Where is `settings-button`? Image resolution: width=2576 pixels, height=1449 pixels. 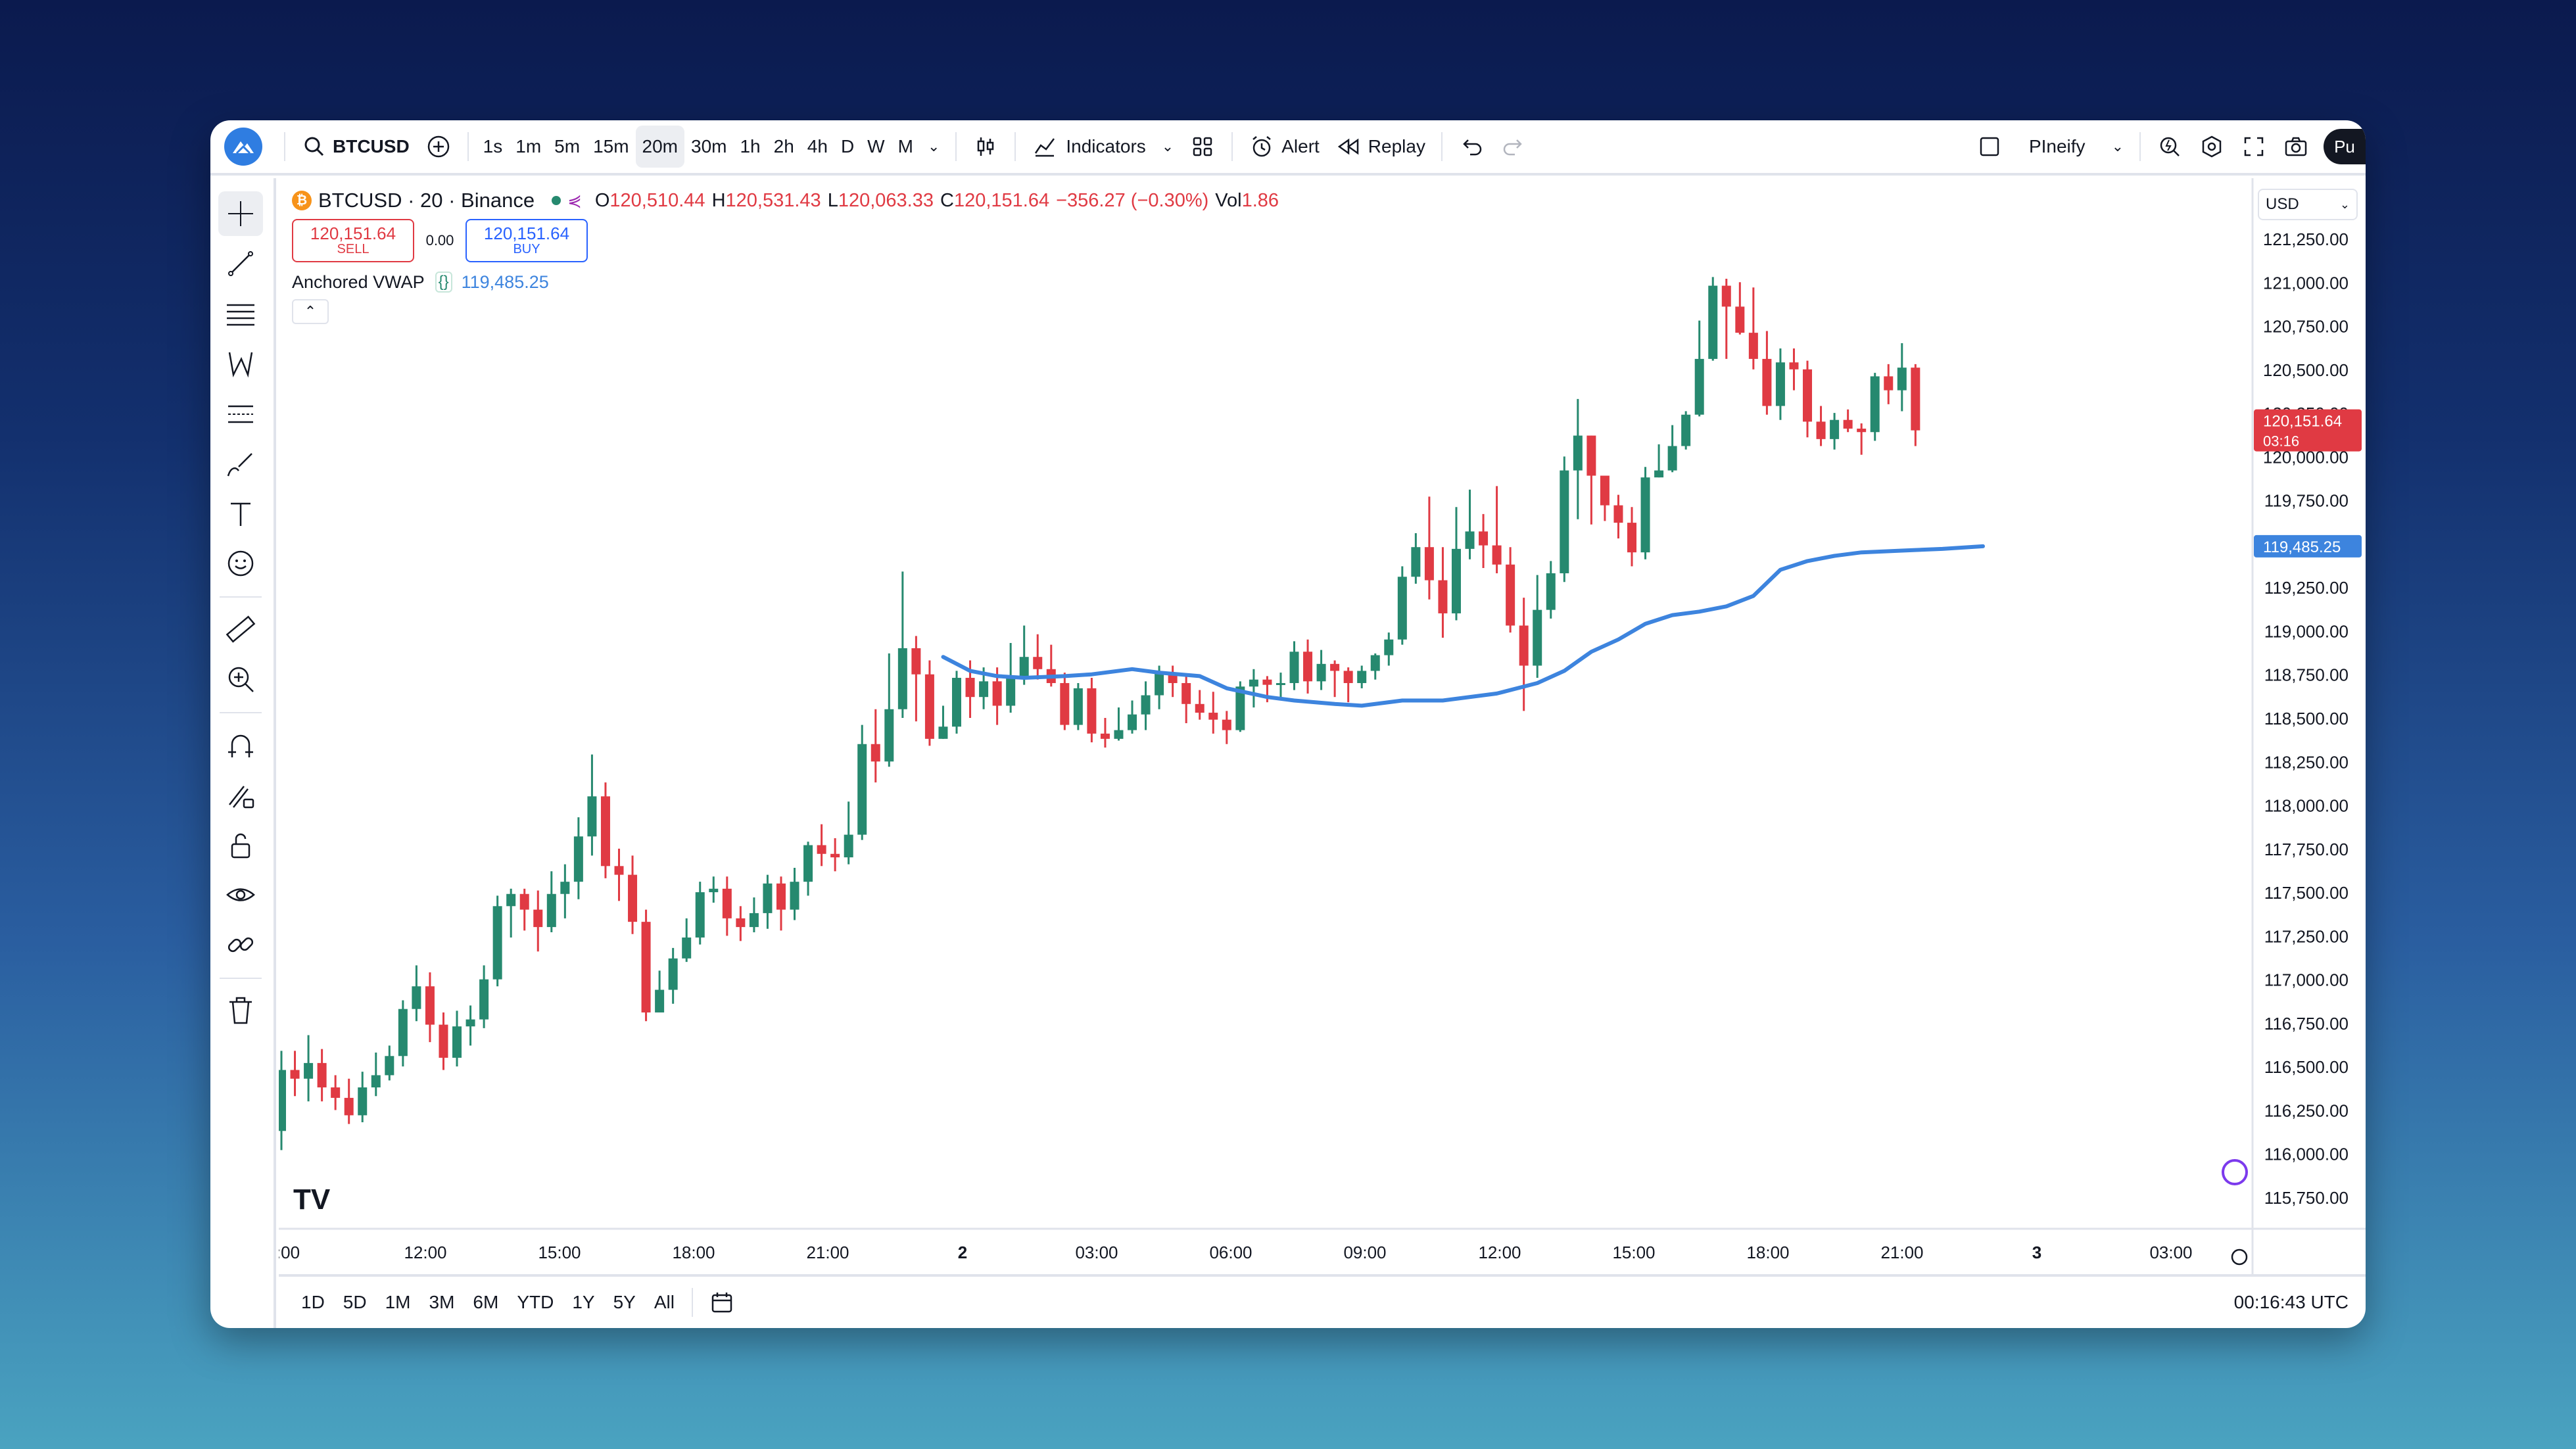
settings-button is located at coordinates (2212, 147).